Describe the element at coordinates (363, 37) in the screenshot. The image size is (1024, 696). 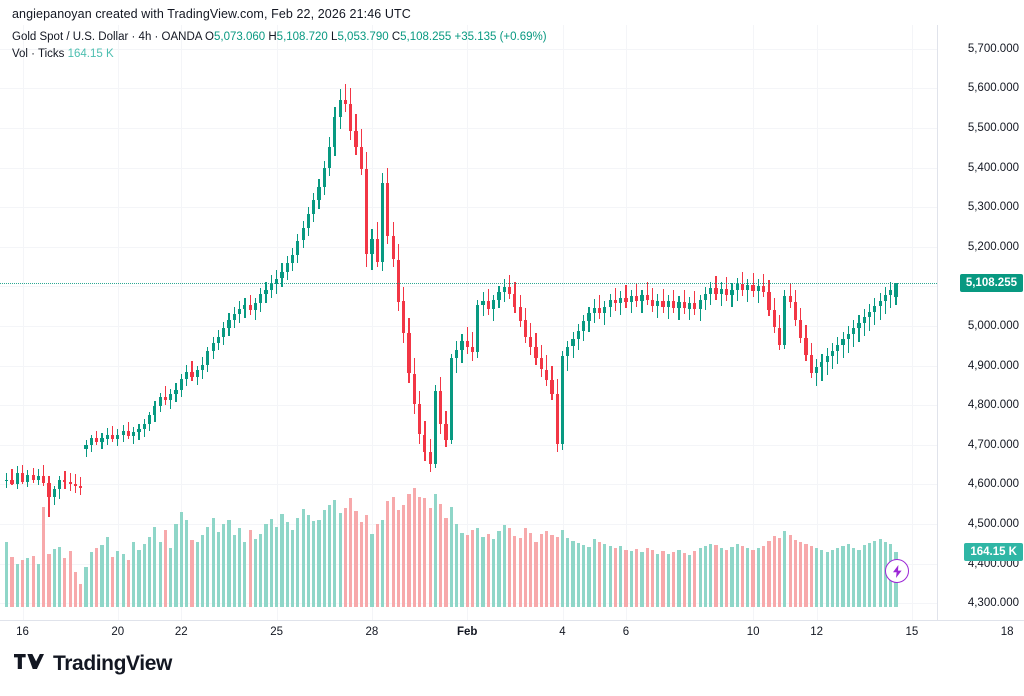
I see `legend-low-value: 5,053.790` at that location.